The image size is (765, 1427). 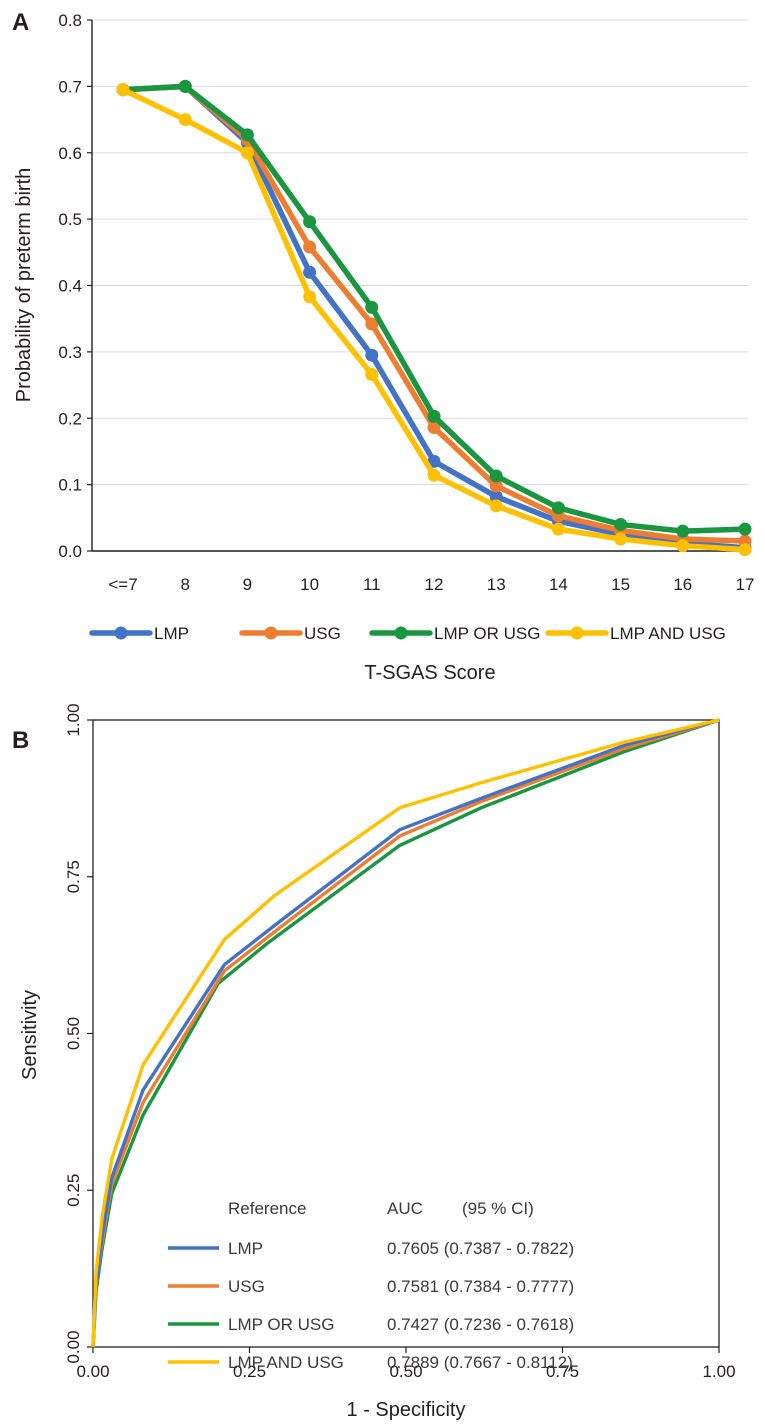 I want to click on legend-row-lmp-and-usg: LMP AND USG 0.7889 (0.7667 - 0.8112), so click(x=370, y=1362).